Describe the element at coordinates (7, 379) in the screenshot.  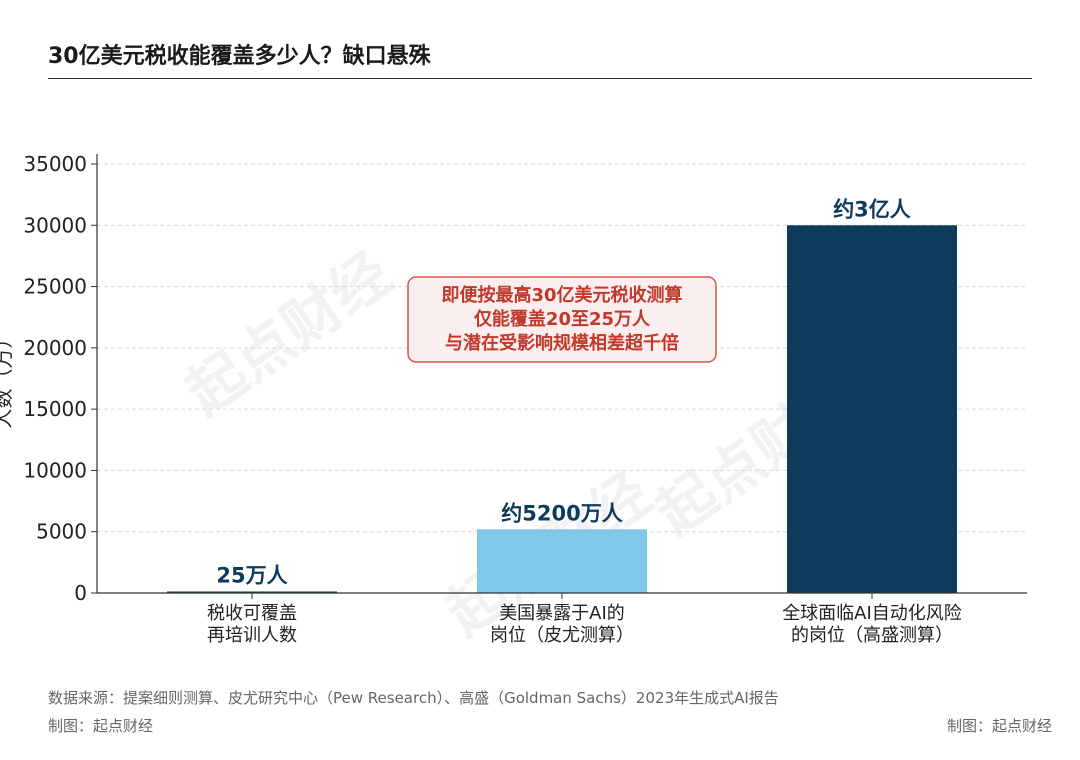
I see `y-axis-label: 人数（万）` at that location.